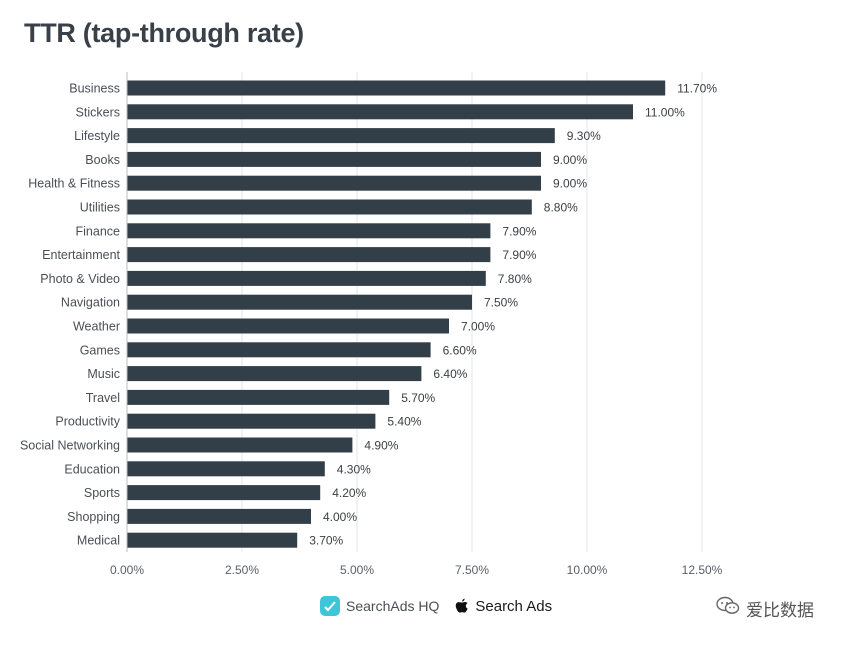 The height and width of the screenshot is (647, 864). What do you see at coordinates (164, 33) in the screenshot?
I see `chart-title: TTR (tap-through rate)` at bounding box center [164, 33].